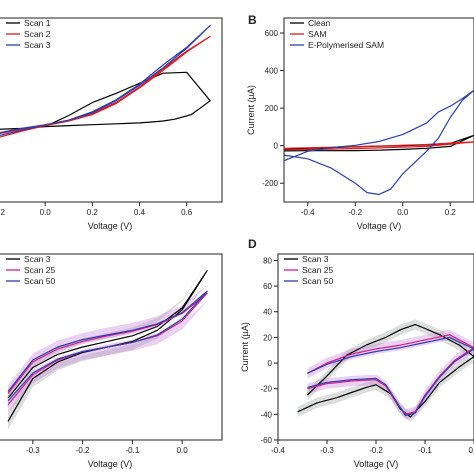 This screenshot has width=474, height=474. I want to click on y-tick-label: 600, so click(272, 33).